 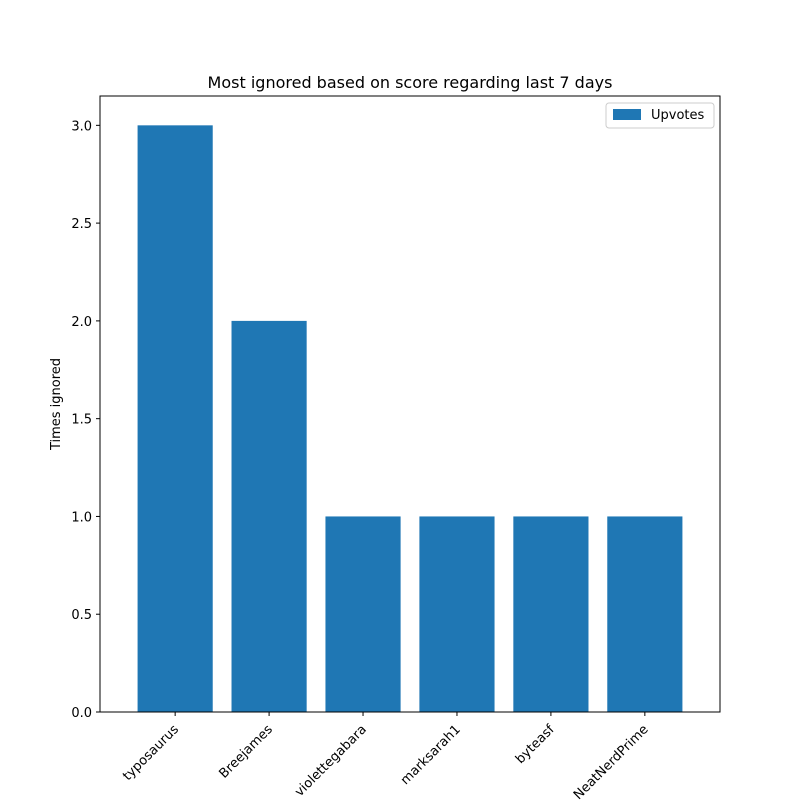 What do you see at coordinates (331, 761) in the screenshot?
I see `x-tick-label: violettegabara` at bounding box center [331, 761].